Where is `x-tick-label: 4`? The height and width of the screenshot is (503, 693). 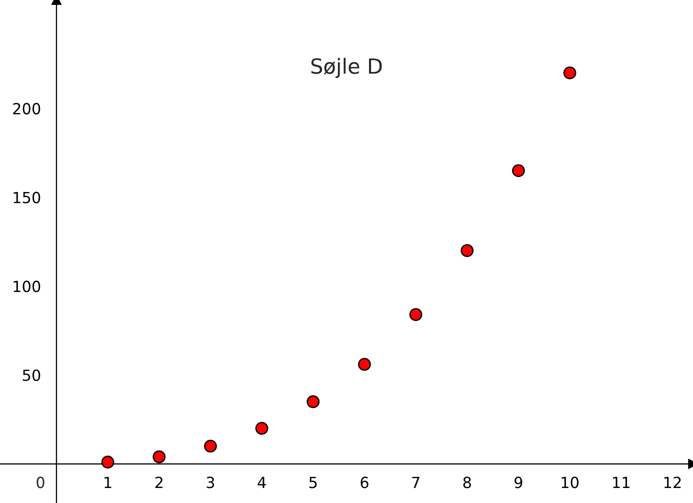 x-tick-label: 4 is located at coordinates (262, 482).